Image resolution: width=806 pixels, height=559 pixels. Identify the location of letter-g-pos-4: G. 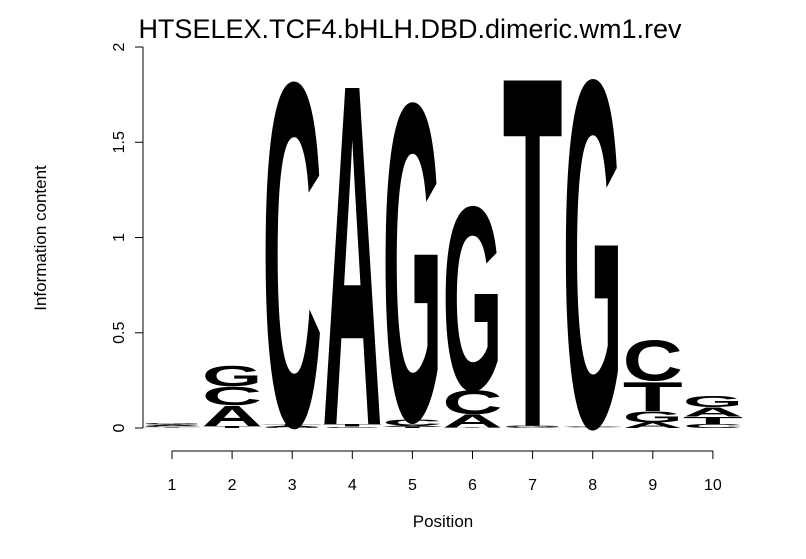
(352, 426).